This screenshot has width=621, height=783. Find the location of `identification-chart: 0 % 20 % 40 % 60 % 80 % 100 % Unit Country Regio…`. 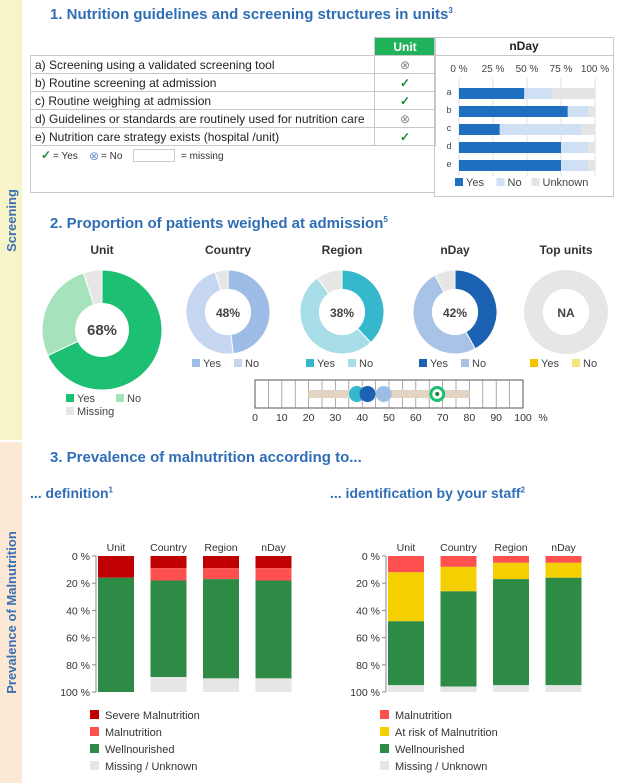

identification-chart: 0 % 20 % 40 % 60 % 80 % 100 % Unit Country Regio… is located at coordinates (466, 657).